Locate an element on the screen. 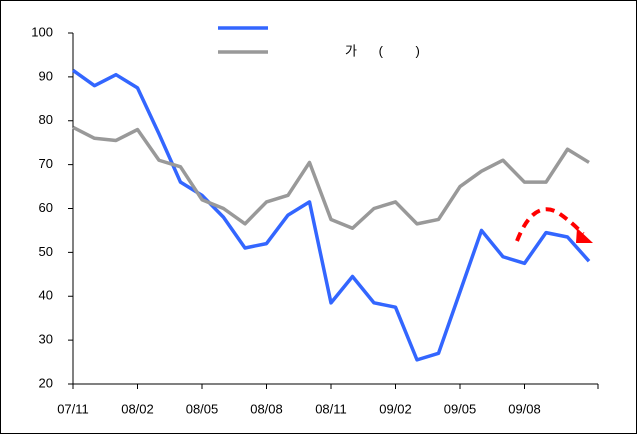 Image resolution: width=637 pixels, height=434 pixels. y-tick-label: 40 is located at coordinates (46, 295).